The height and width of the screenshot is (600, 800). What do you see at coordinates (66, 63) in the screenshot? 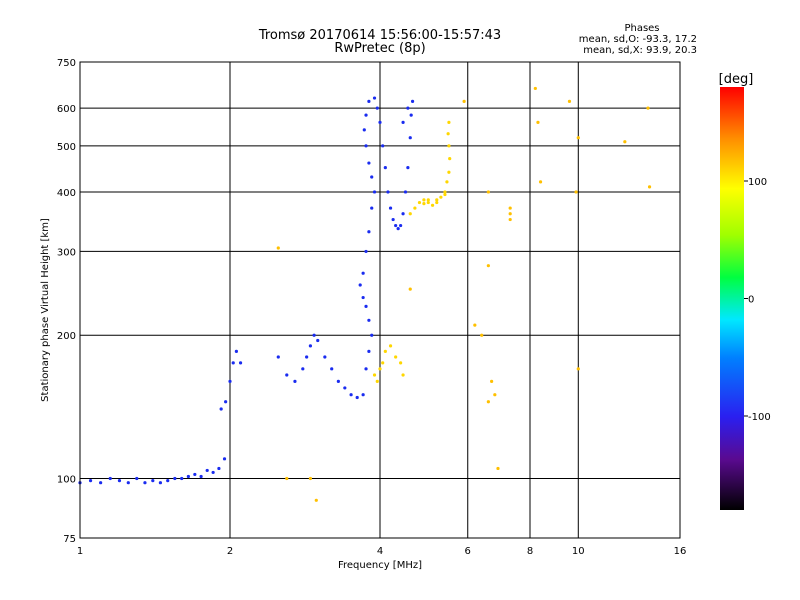
I see `y-tick-label: 750` at bounding box center [66, 63].